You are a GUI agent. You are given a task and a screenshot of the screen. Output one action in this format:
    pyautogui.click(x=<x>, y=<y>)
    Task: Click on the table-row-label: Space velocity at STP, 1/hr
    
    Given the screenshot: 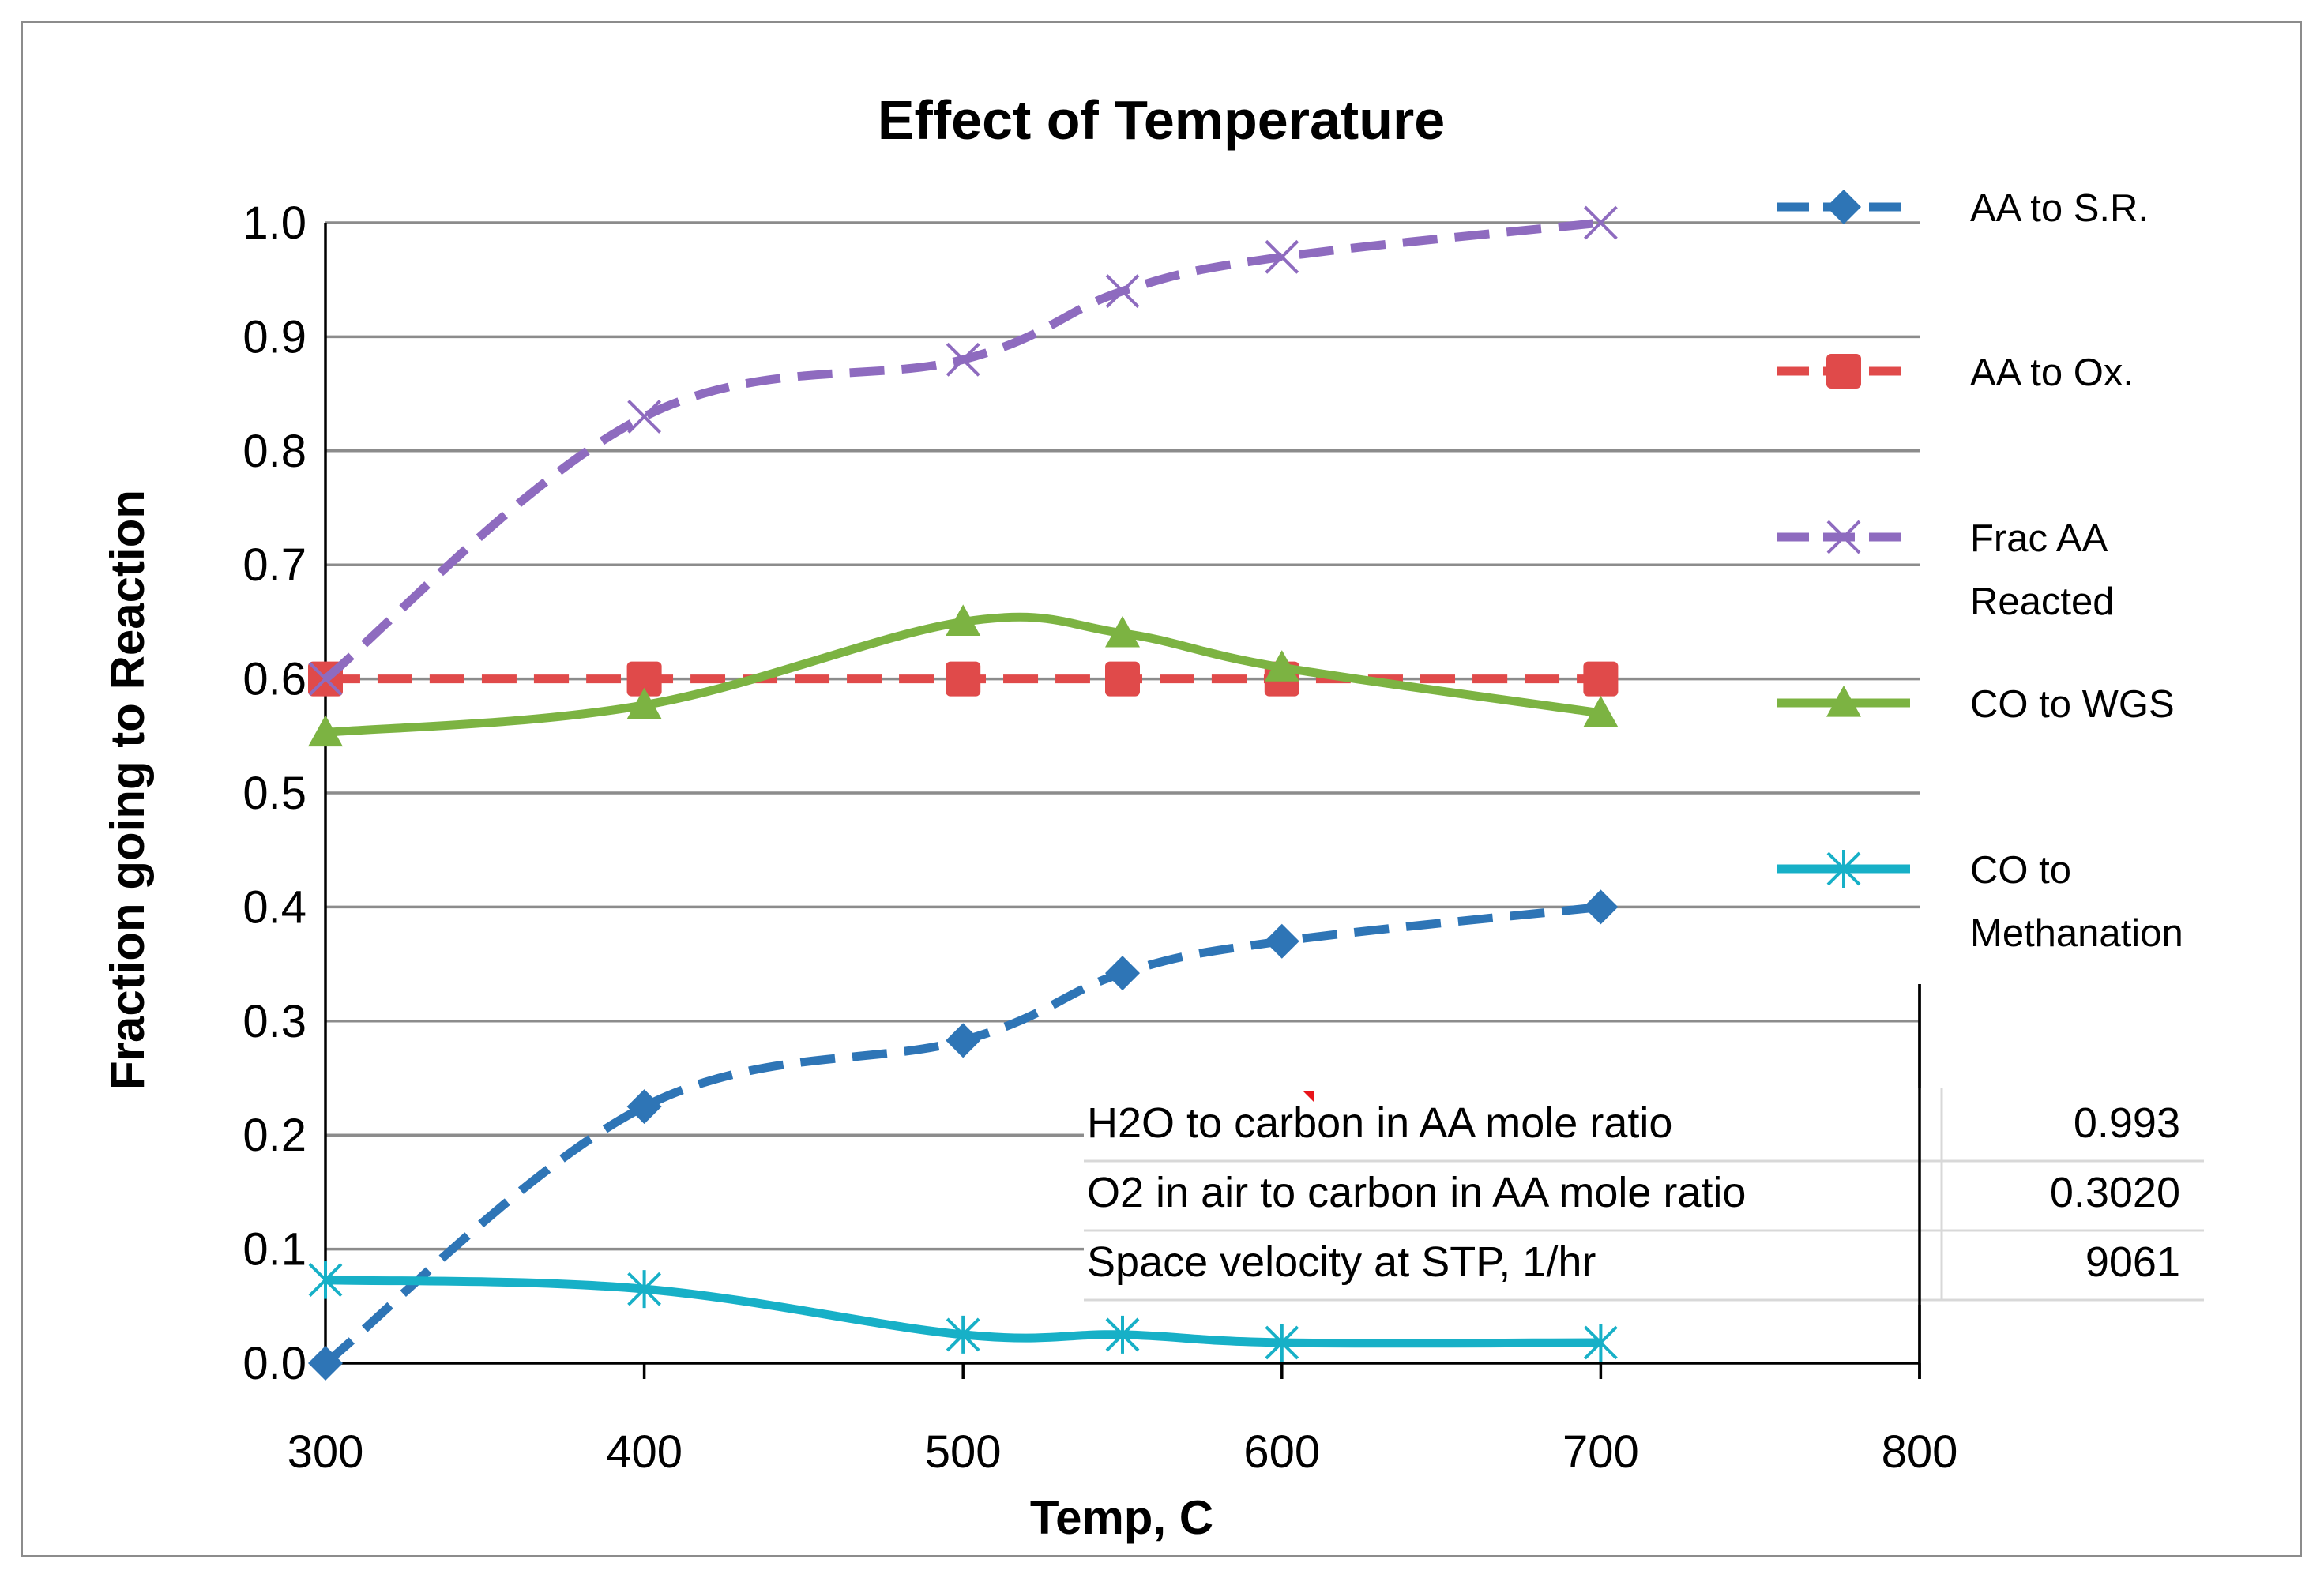 What is the action you would take?
    pyautogui.click(x=1341, y=1262)
    